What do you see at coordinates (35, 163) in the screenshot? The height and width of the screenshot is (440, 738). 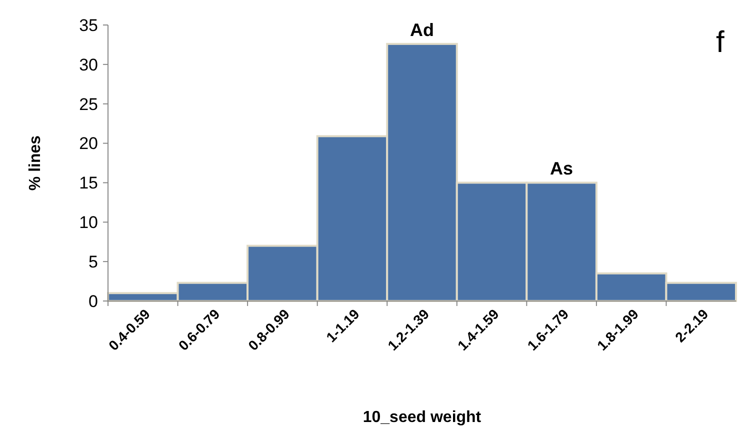 I see `y-axis-title: % lines` at bounding box center [35, 163].